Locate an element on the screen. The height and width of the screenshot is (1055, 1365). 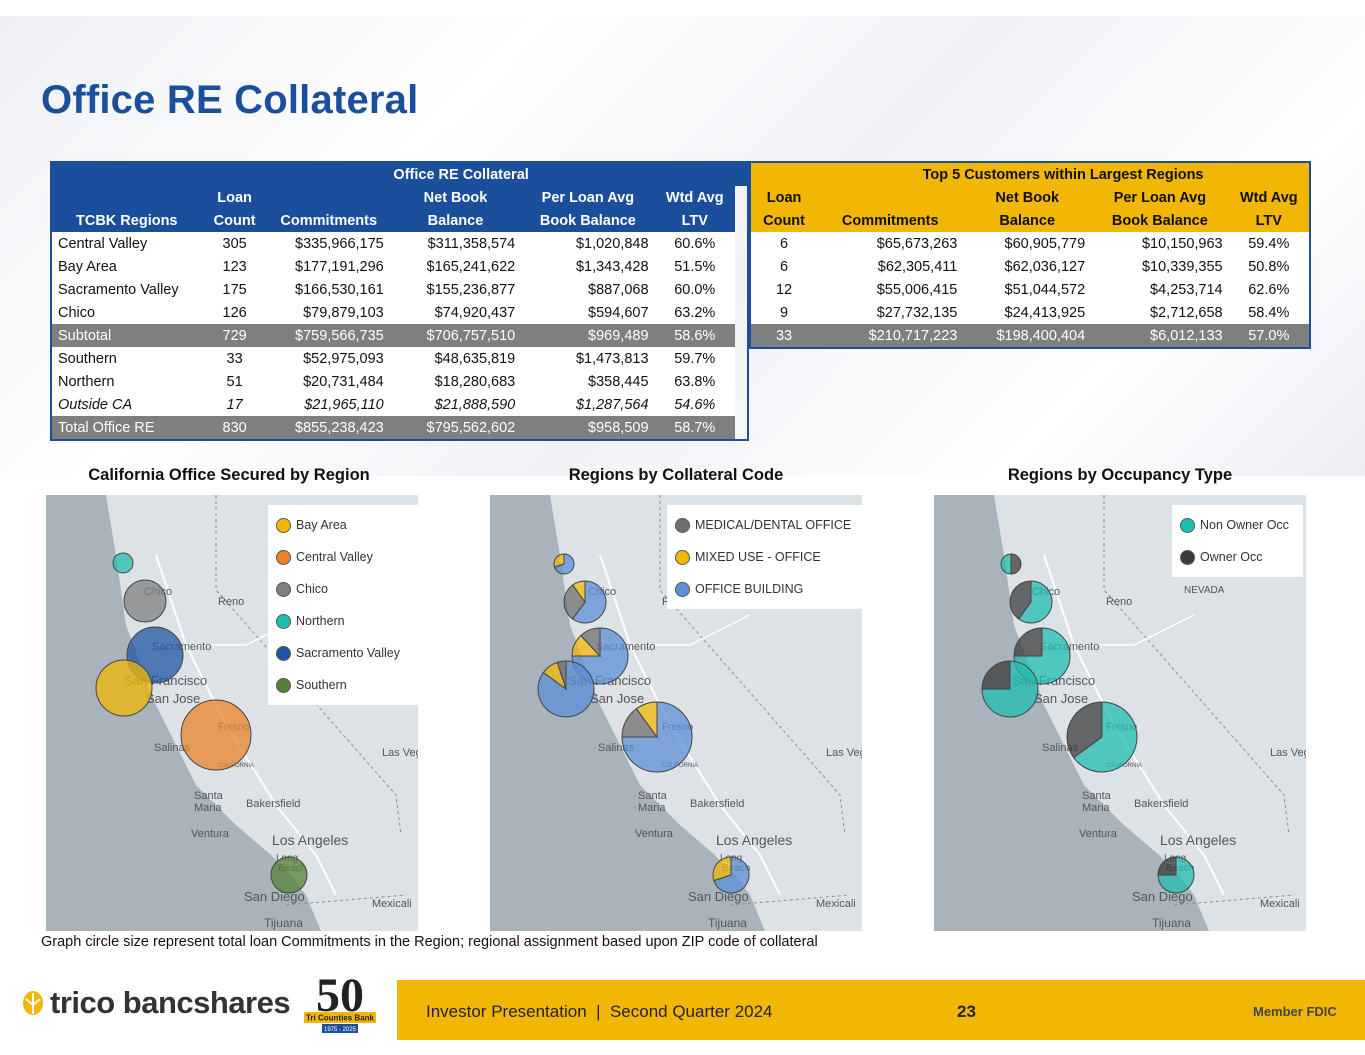
legend-item-mixed: MIXED USE - OFFICE is located at coordinates (767, 557).